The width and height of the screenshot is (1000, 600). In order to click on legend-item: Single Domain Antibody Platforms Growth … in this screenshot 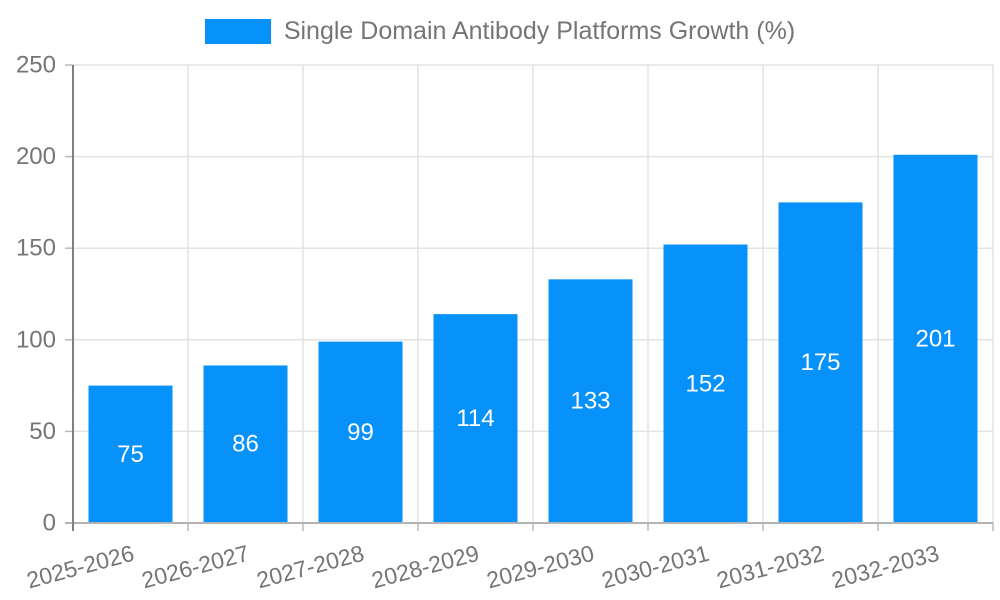, I will do `click(500, 31)`.